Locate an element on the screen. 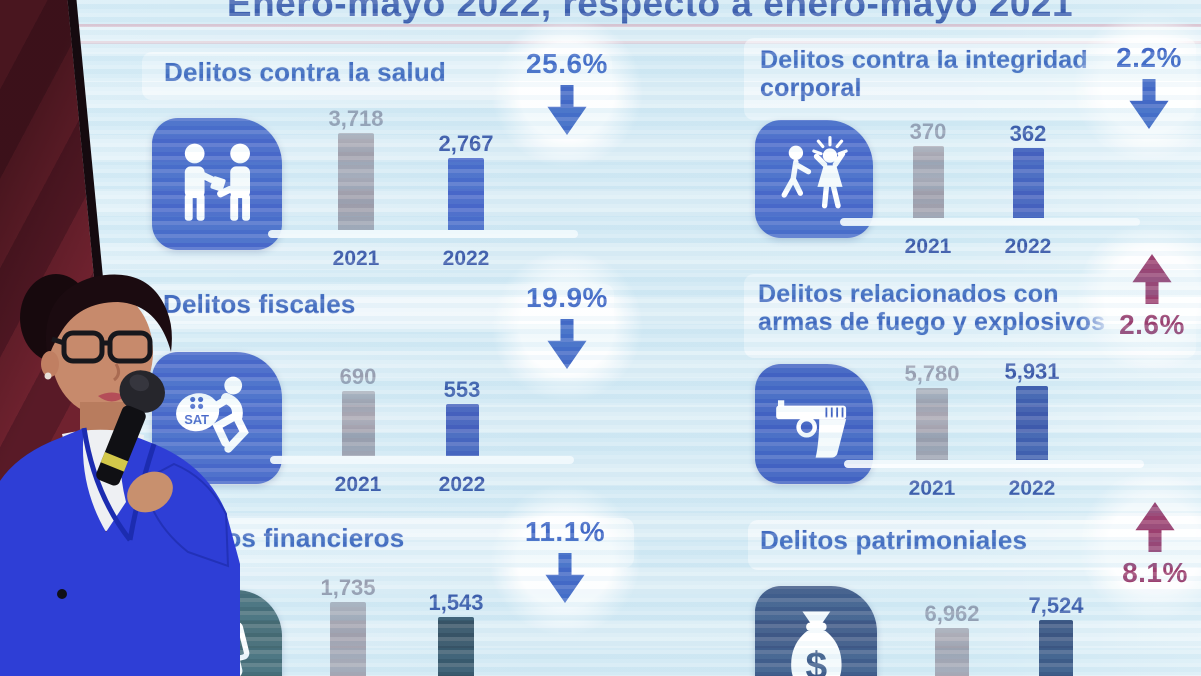 Image resolution: width=1201 pixels, height=676 pixels. bars-area: 370 362 is located at coordinates (978, 168).